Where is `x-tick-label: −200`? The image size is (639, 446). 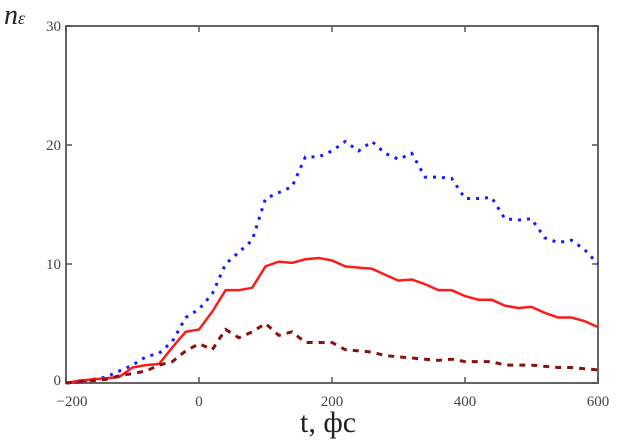
x-tick-label: −200 is located at coordinates (72, 402).